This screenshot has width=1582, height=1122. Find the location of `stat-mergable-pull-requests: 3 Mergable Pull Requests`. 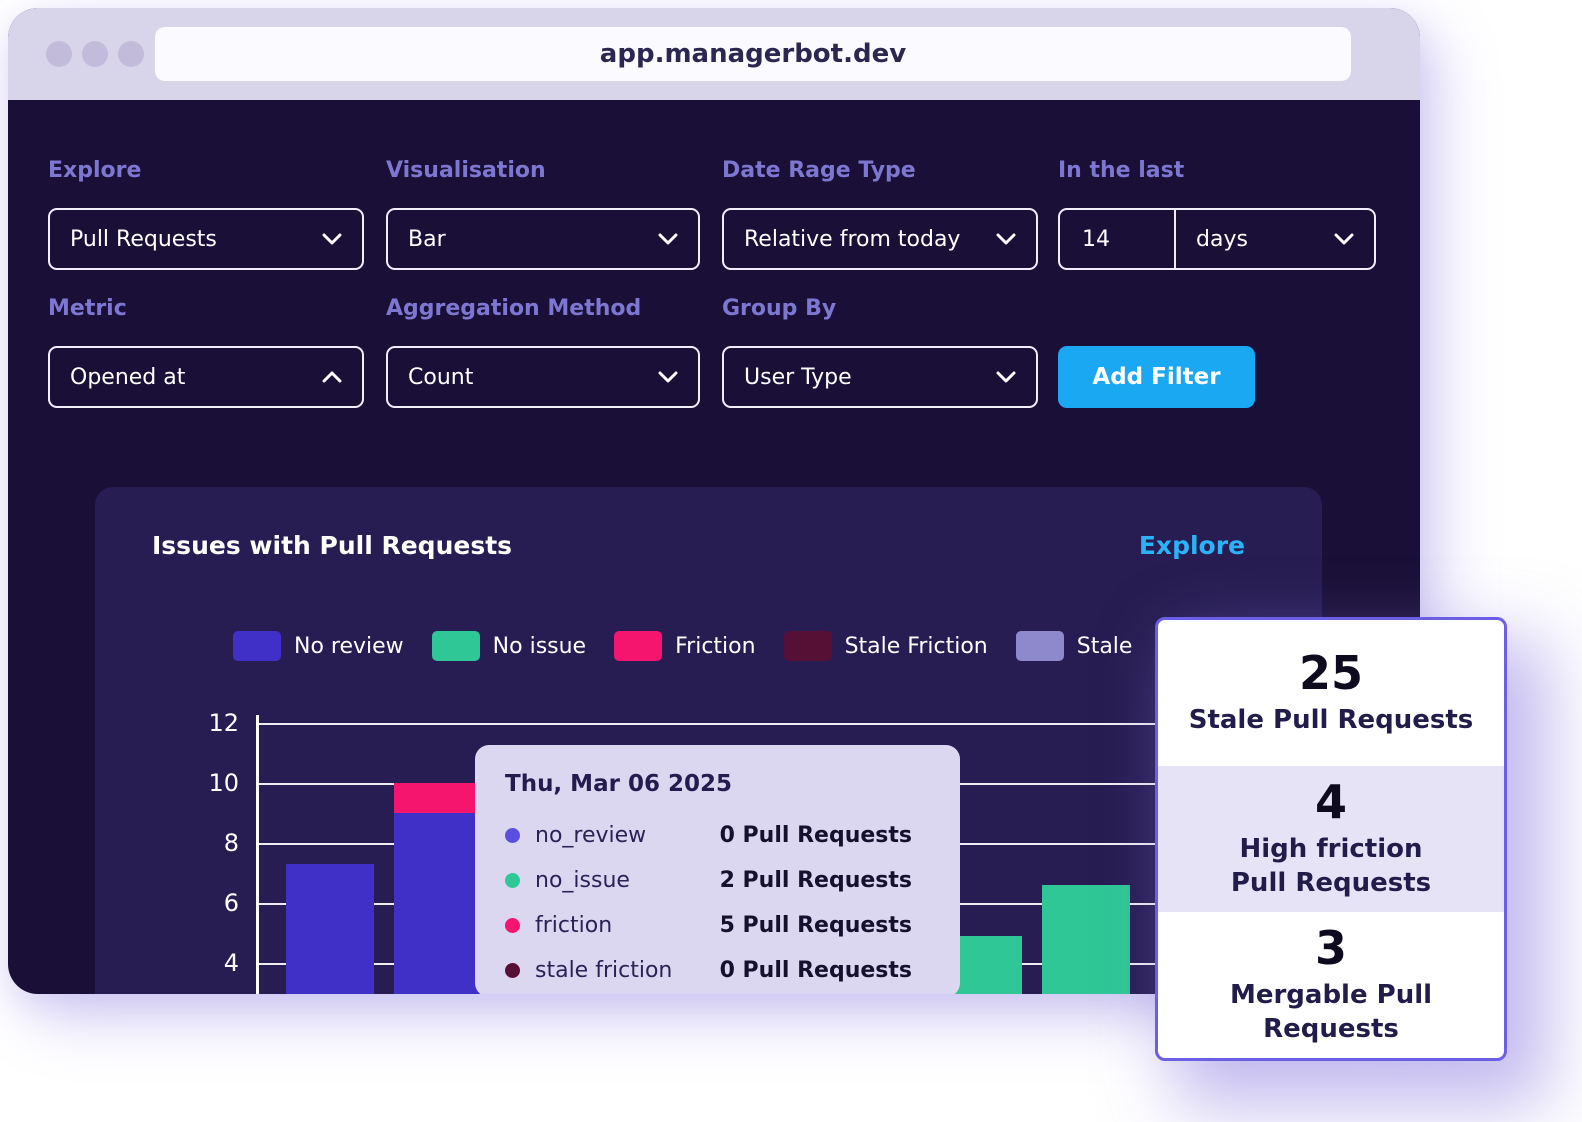

stat-mergable-pull-requests: 3 Mergable Pull Requests is located at coordinates (1331, 985).